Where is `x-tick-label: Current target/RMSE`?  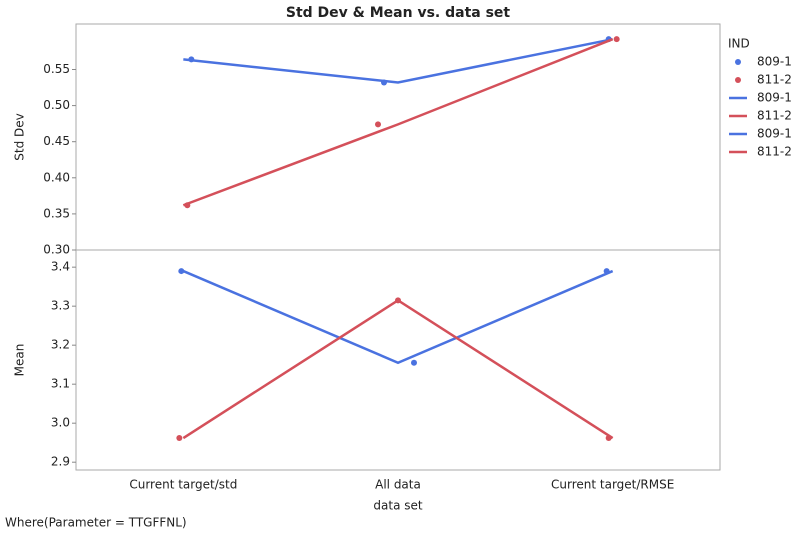
x-tick-label: Current target/RMSE is located at coordinates (612, 485).